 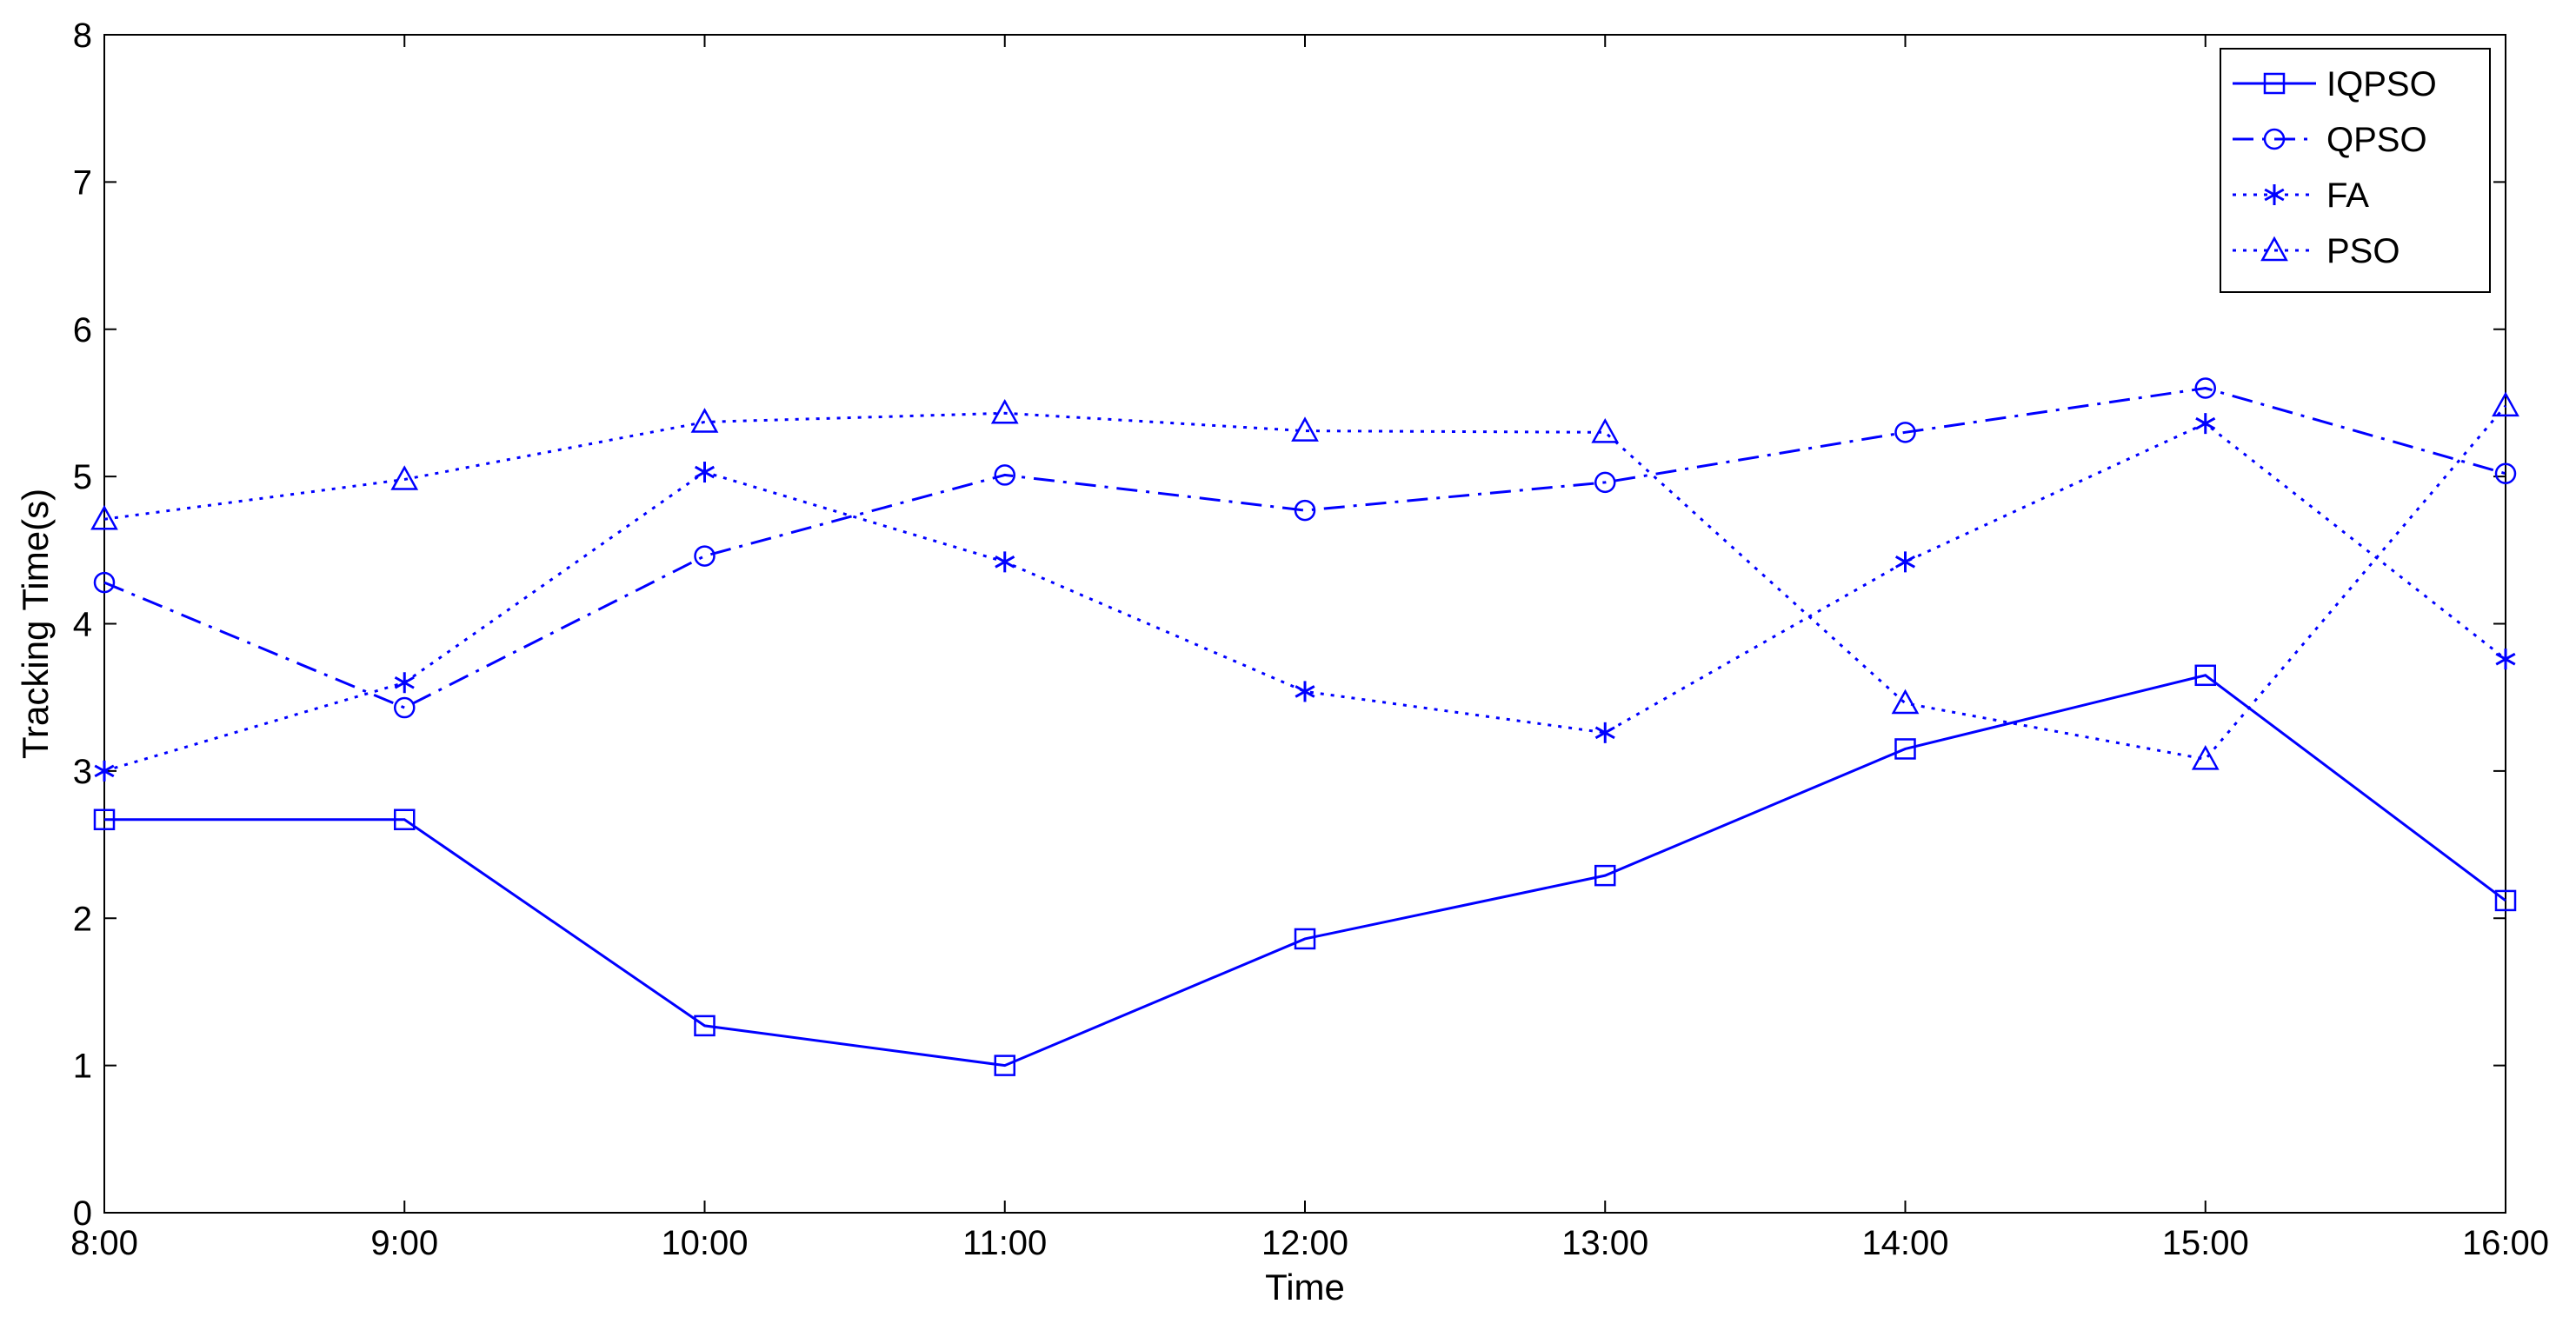 I want to click on x-tick-label: 8:00, so click(x=104, y=1243).